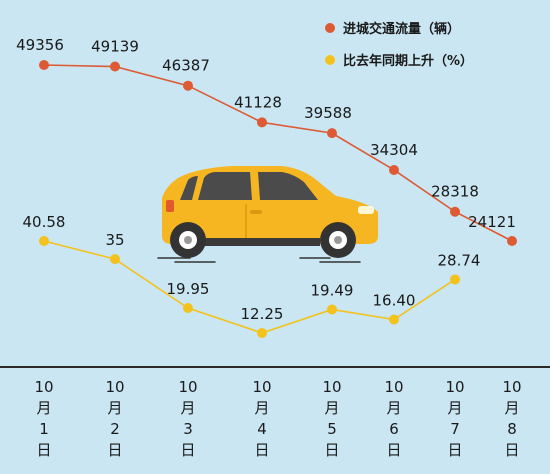 Image resolution: width=550 pixels, height=474 pixels. Describe the element at coordinates (44, 222) in the screenshot. I see `data-label-s2-1: 40.58` at that location.